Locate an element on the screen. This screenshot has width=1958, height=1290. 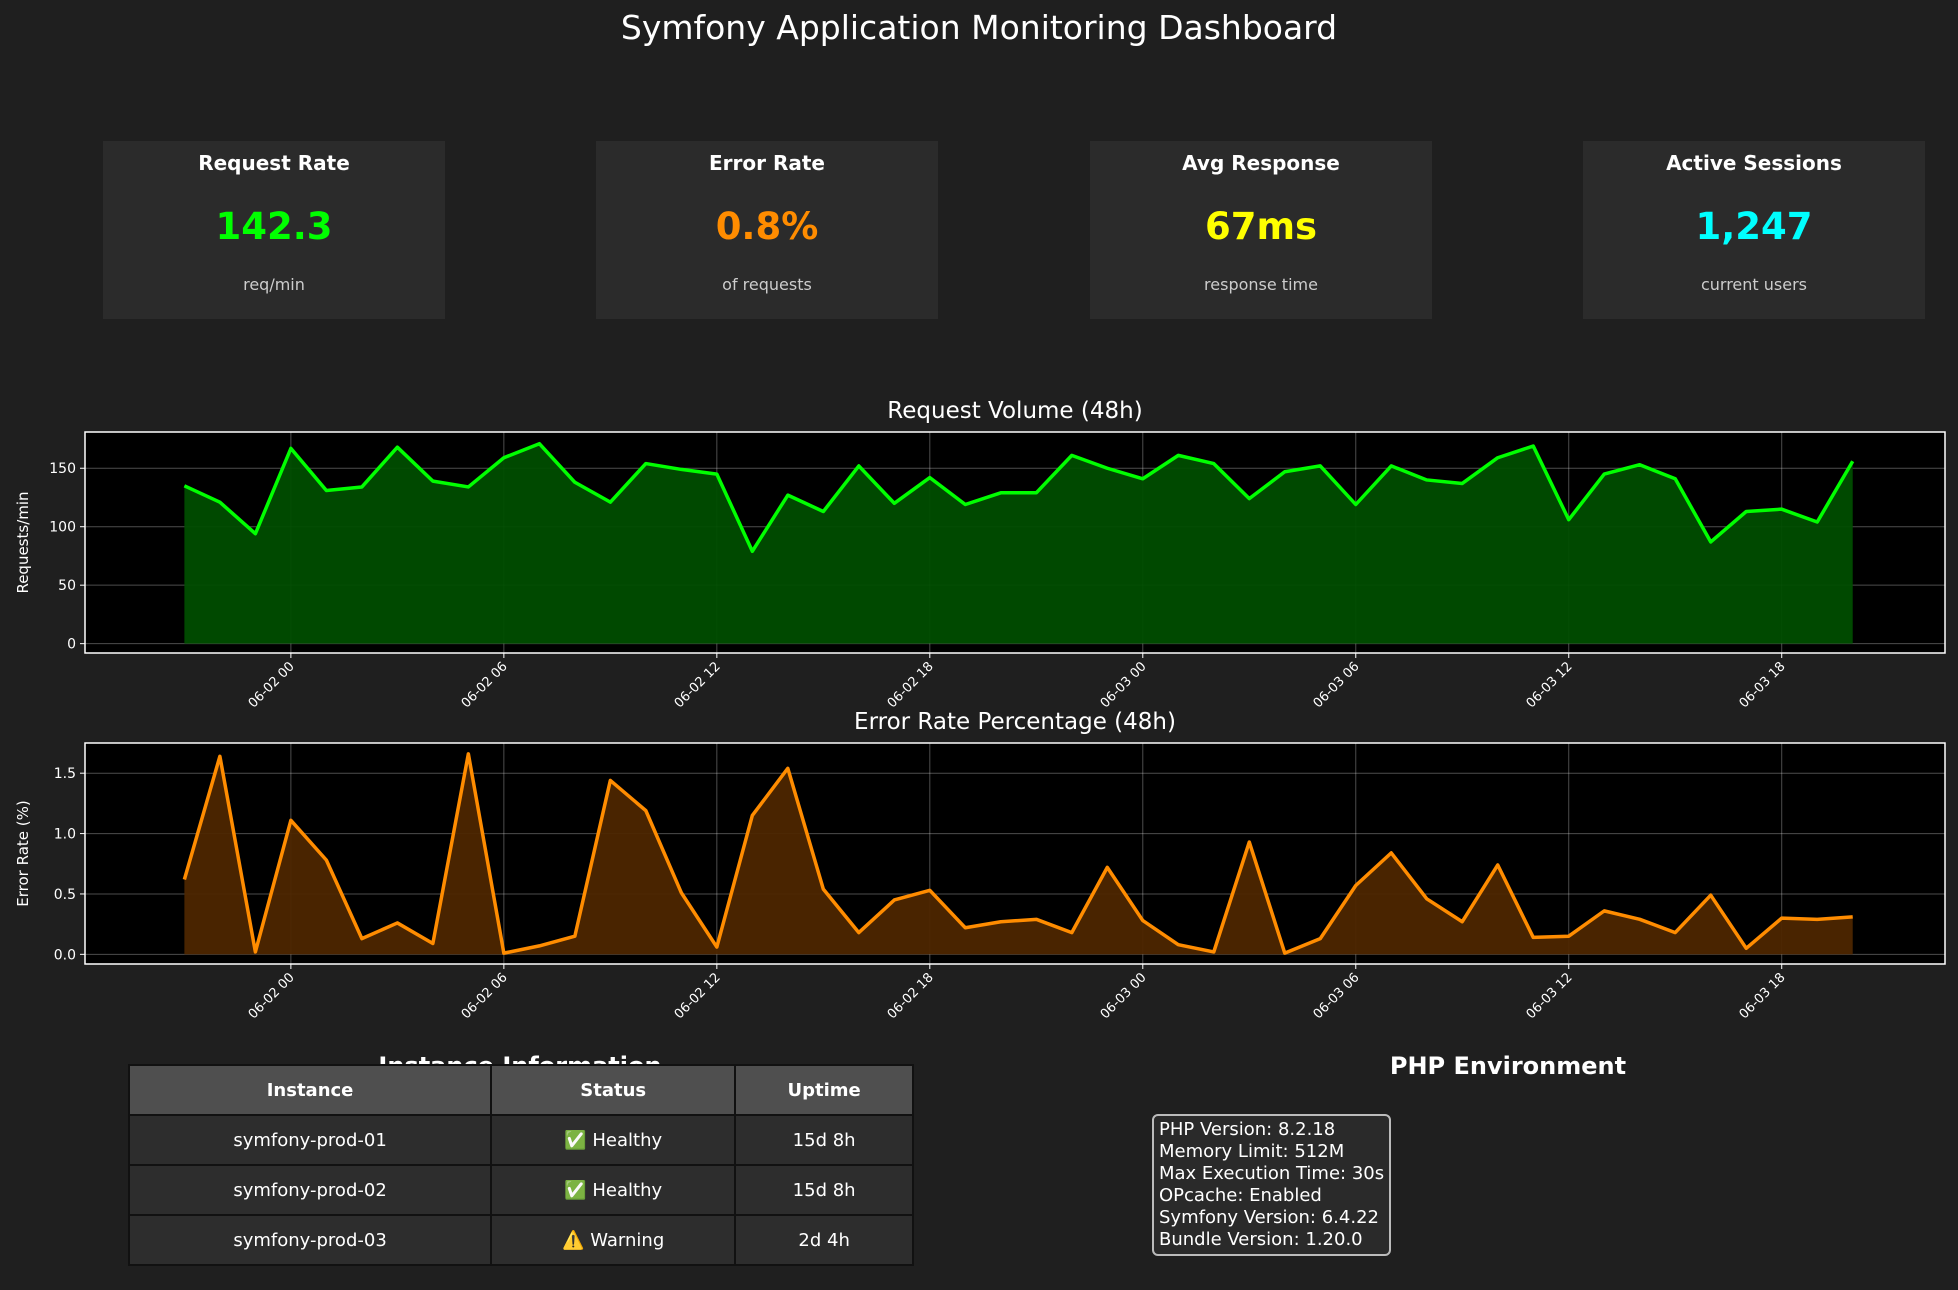
table-row: symfony-prod-01 ✅ Healthy 15d 8h is located at coordinates (520, 1140).